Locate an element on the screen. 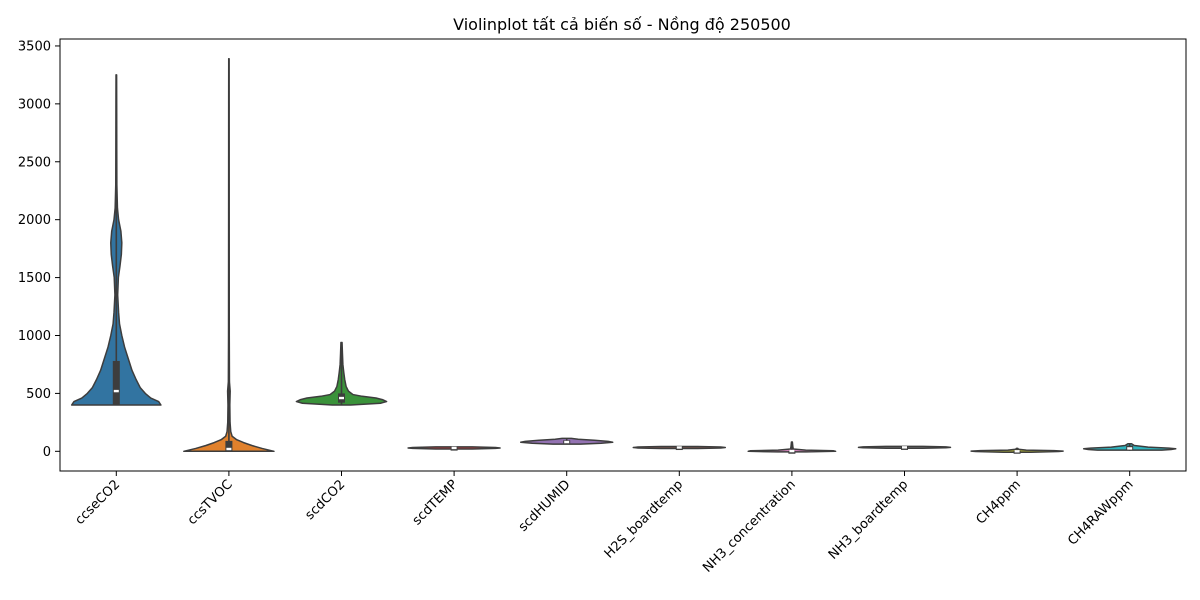  median-scdhumid is located at coordinates (567, 442).